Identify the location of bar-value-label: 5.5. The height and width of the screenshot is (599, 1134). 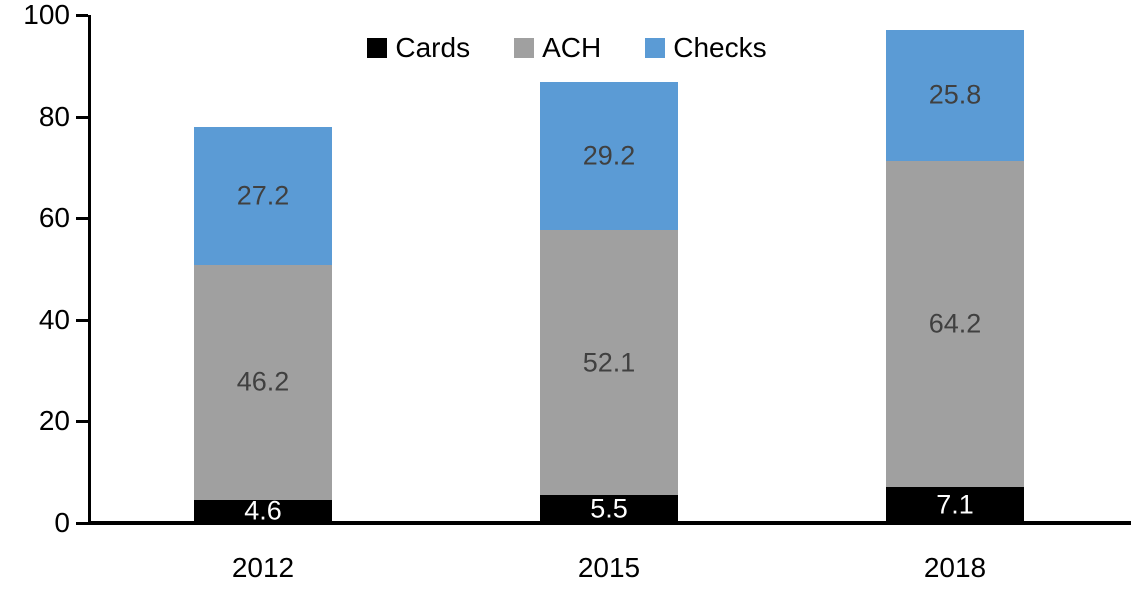
(609, 508).